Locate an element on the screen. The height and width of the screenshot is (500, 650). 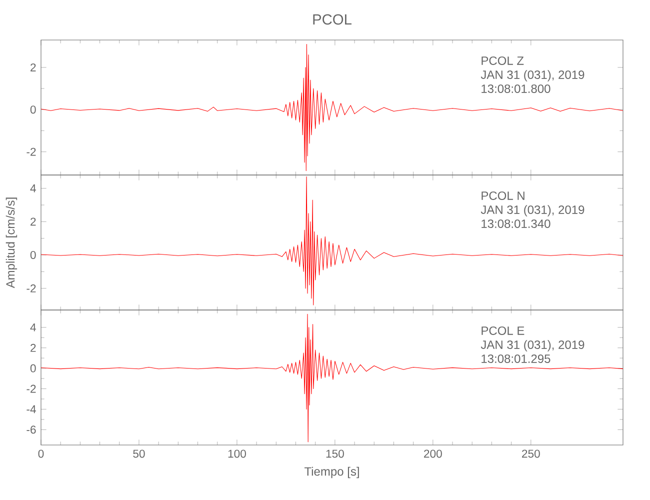
annotation: PCOL E is located at coordinates (503, 330).